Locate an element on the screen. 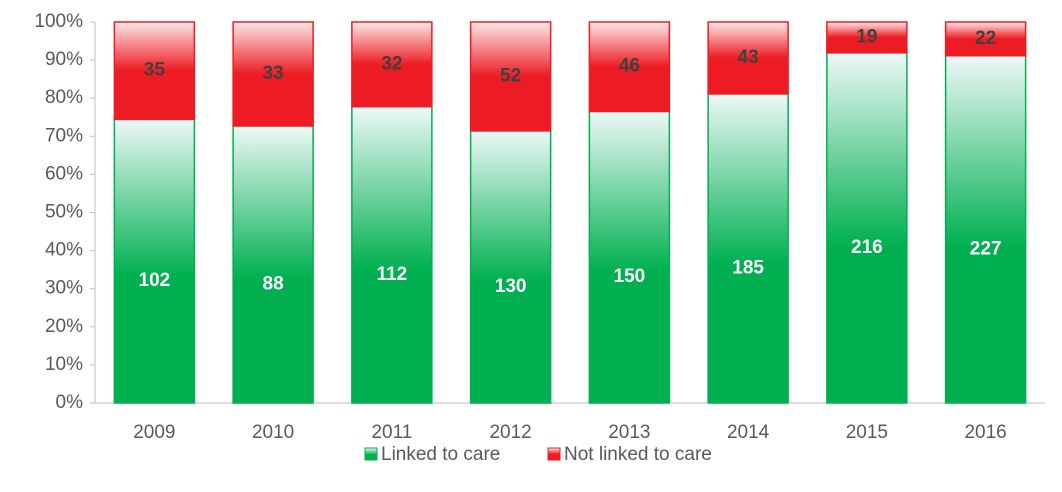 Image resolution: width=1062 pixels, height=492 pixels. x-tick-label: 2014 is located at coordinates (748, 432).